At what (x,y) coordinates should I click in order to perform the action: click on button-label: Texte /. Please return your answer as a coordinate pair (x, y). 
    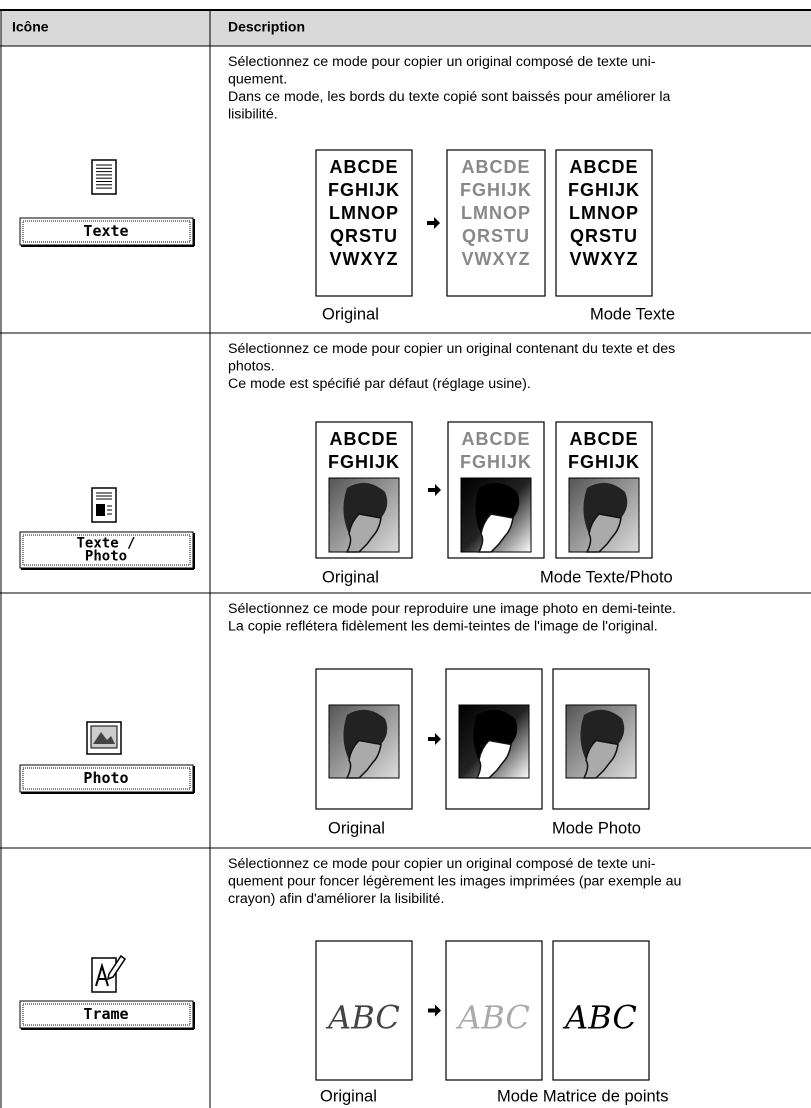
    Looking at the image, I should click on (105, 544).